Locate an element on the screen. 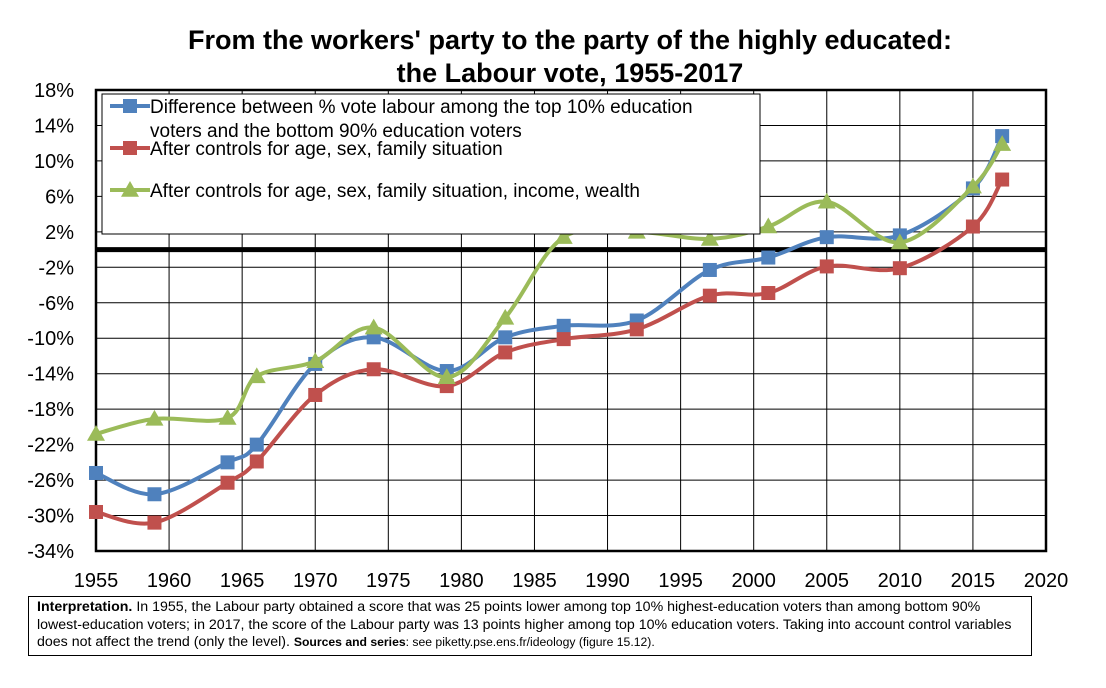 This screenshot has width=1106, height=688. chart-title-line-2: the Labour vote, 1955-2017 is located at coordinates (570, 73).